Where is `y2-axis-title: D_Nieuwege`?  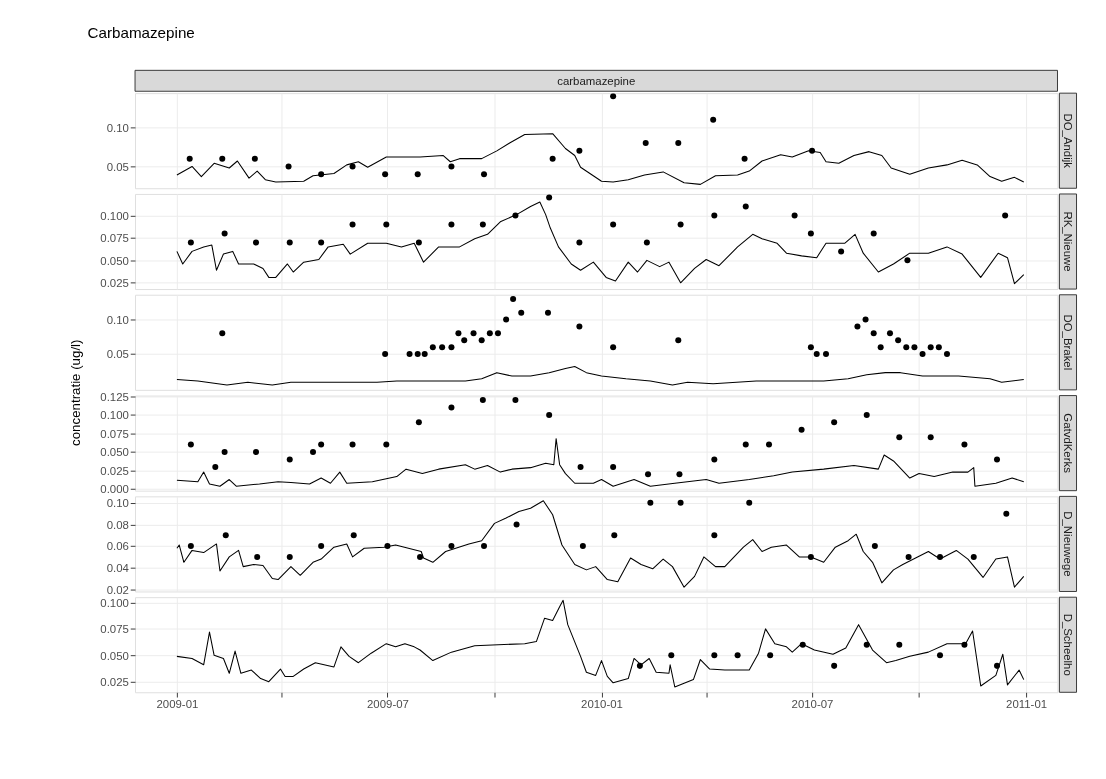 y2-axis-title: D_Nieuwege is located at coordinates (1068, 544).